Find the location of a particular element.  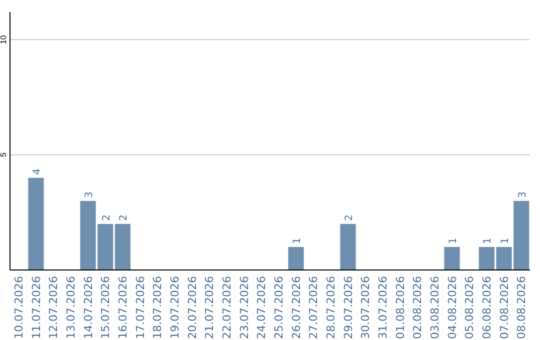

x-tick-label: 31.07.2026 is located at coordinates (383, 307).